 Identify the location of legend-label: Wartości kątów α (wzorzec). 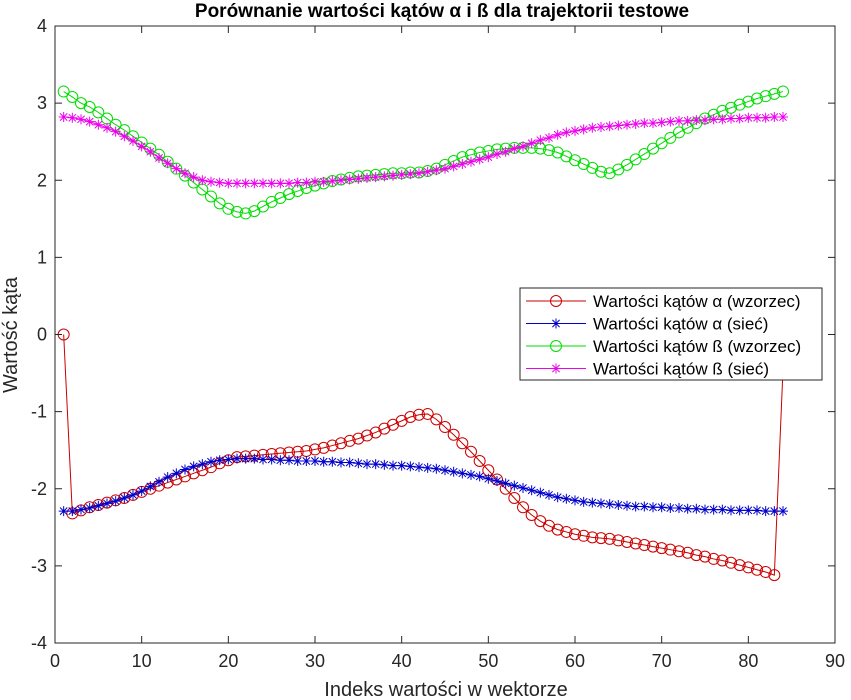
(697, 301).